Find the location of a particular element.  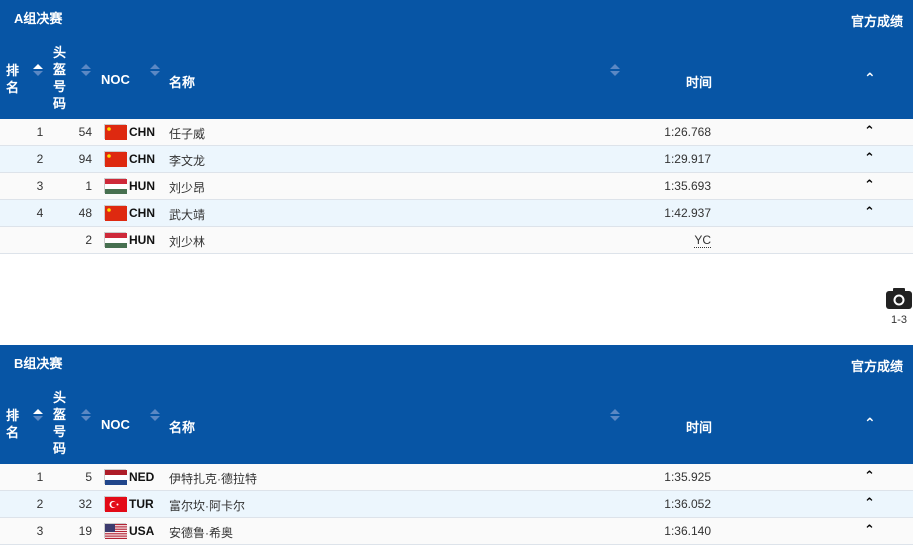

noc-code: TUR is located at coordinates (141, 504).